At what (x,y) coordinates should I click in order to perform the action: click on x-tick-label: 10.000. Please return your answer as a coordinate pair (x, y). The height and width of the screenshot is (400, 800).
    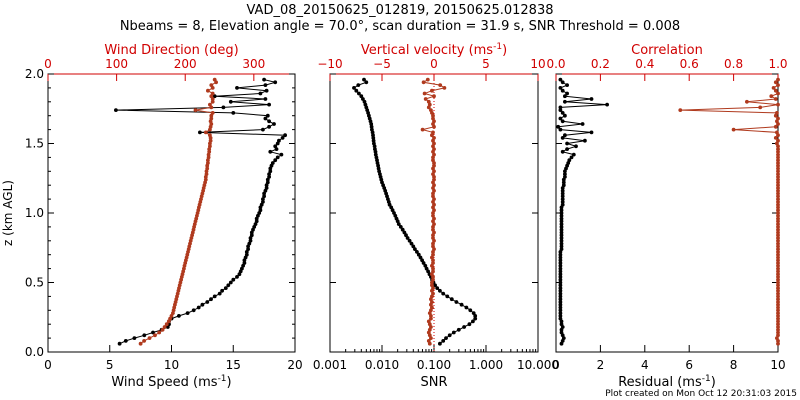
    Looking at the image, I should click on (538, 365).